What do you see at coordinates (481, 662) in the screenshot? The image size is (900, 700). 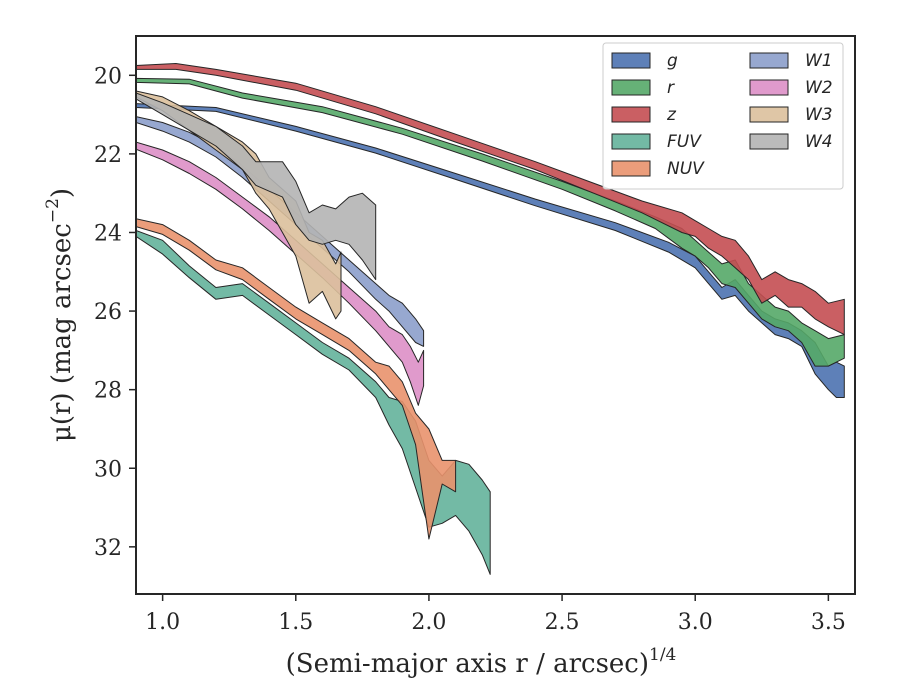 I see `x-axis-label: (Semi-major axis r / arcsec)1/4` at bounding box center [481, 662].